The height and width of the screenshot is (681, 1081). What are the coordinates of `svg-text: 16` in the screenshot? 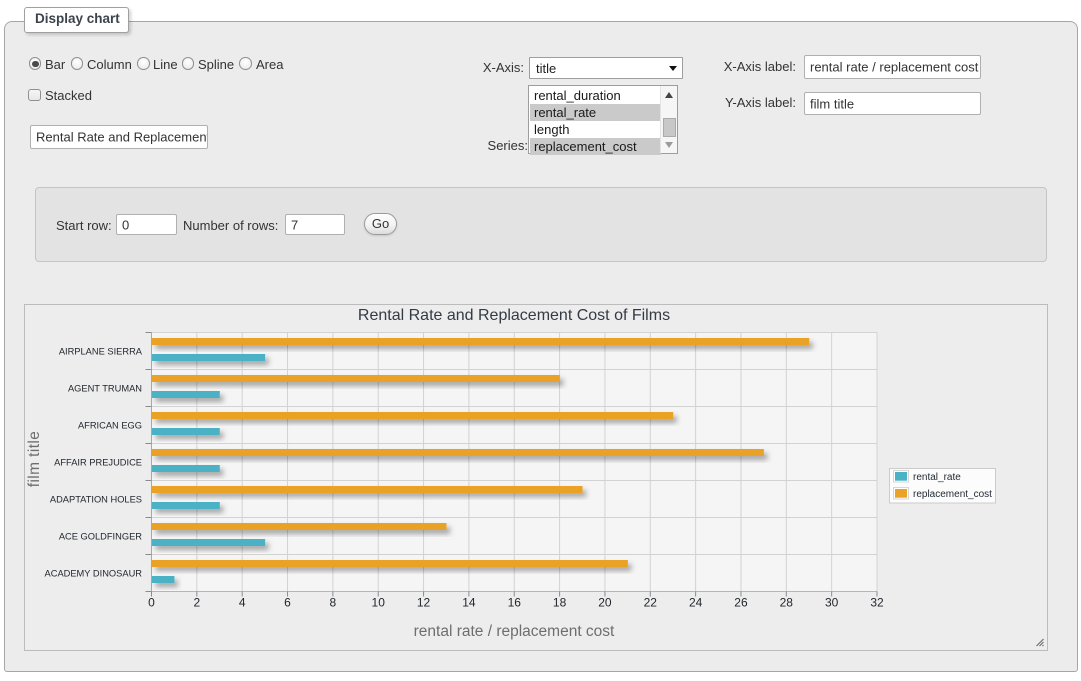 It's located at (515, 603).